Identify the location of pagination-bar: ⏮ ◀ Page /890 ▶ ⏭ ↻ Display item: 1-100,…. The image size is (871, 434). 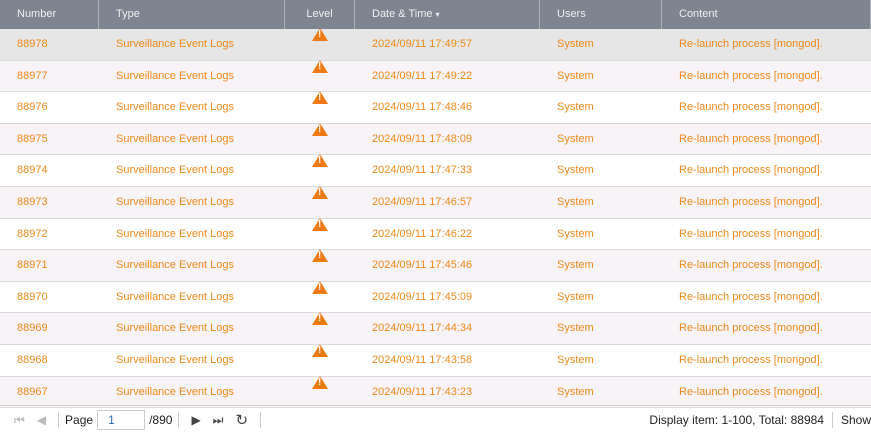
(435, 419).